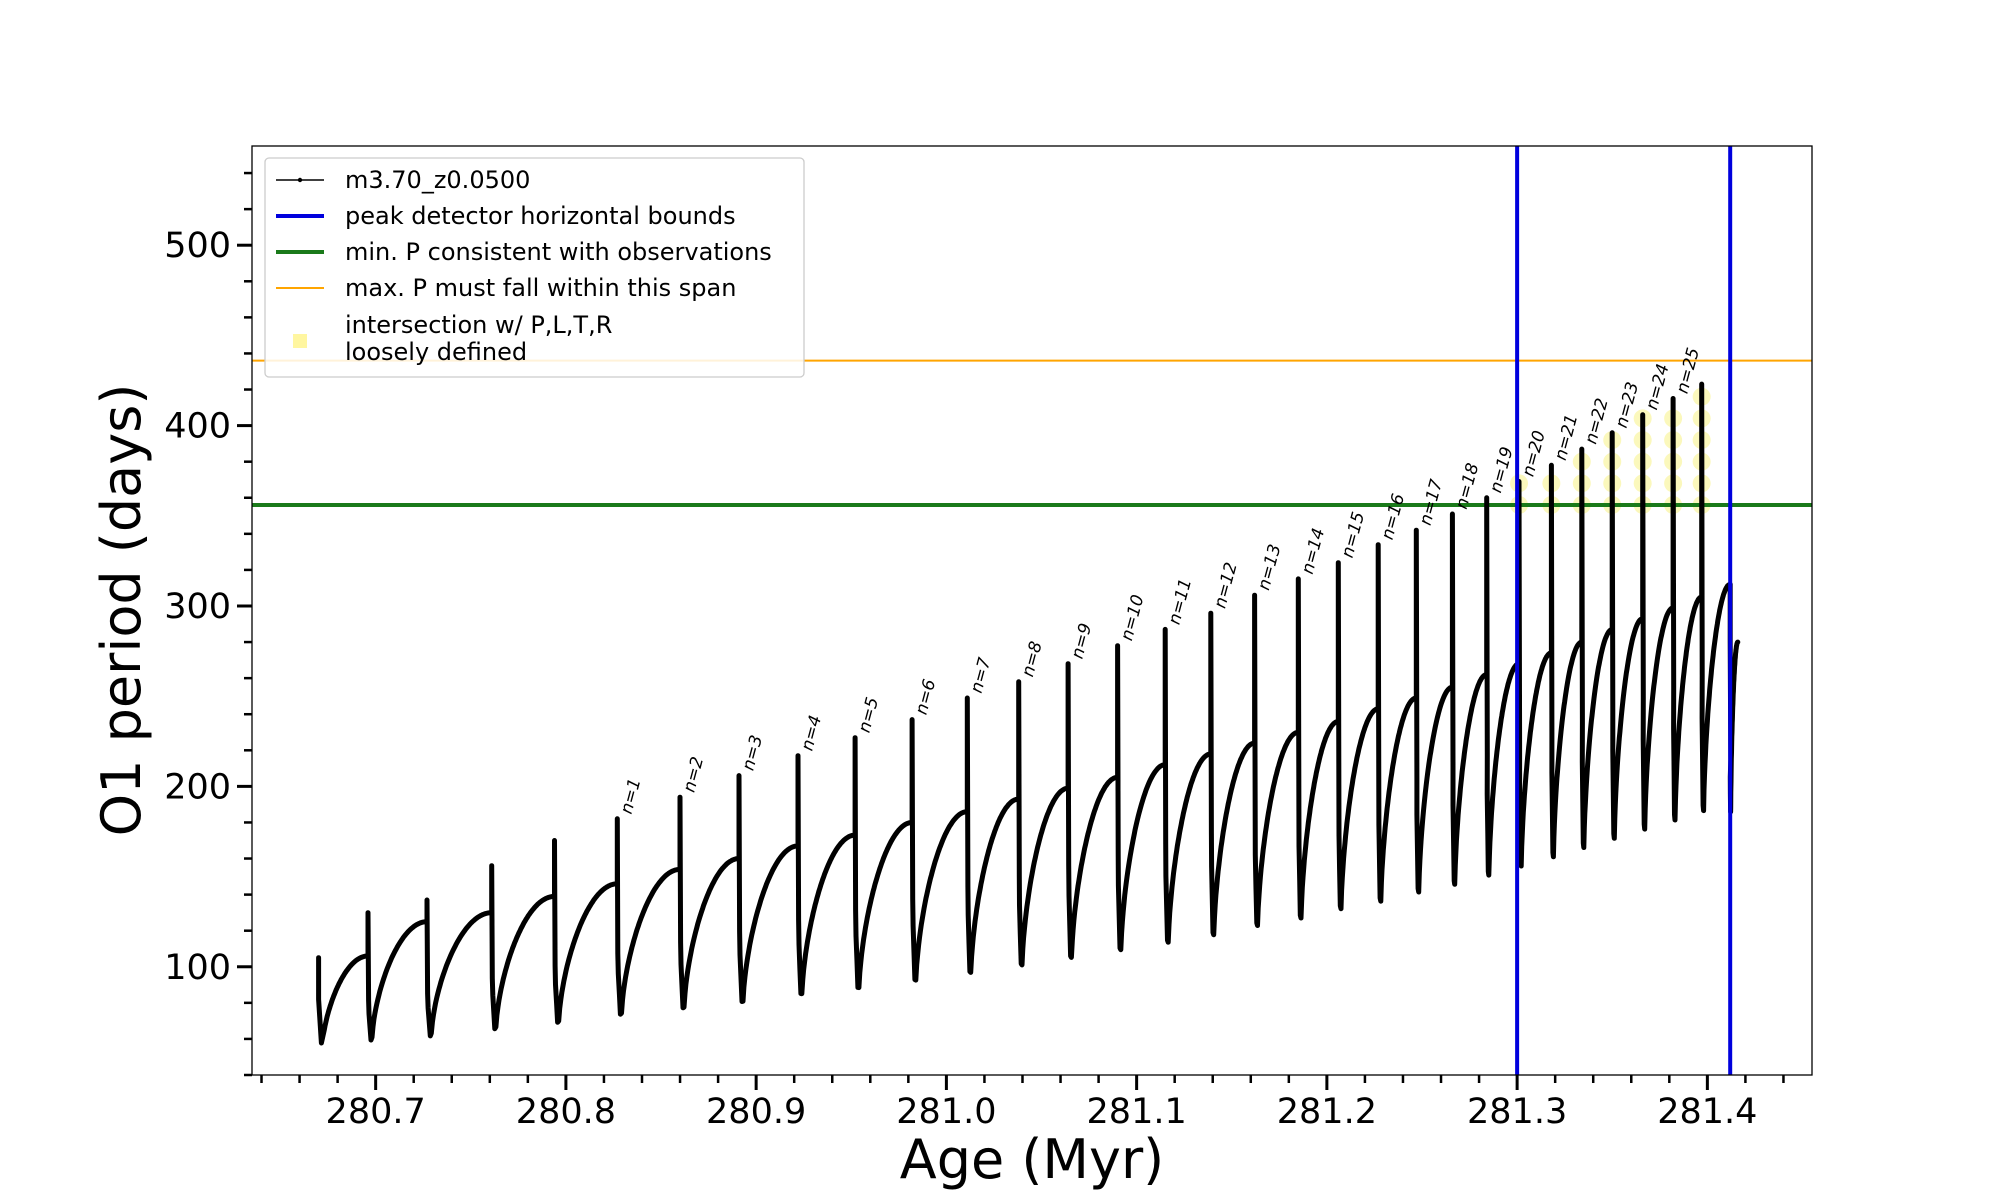 Image resolution: width=2000 pixels, height=1204 pixels. I want to click on intersection-markers, so click(1610, 450).